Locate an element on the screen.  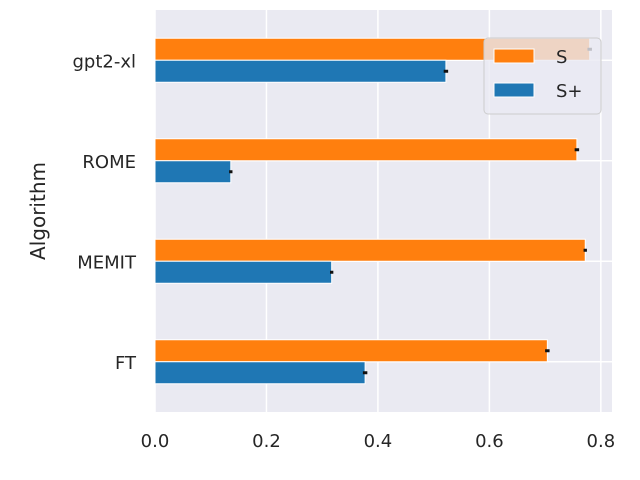
bar-S-MEMIT is located at coordinates (370, 250).